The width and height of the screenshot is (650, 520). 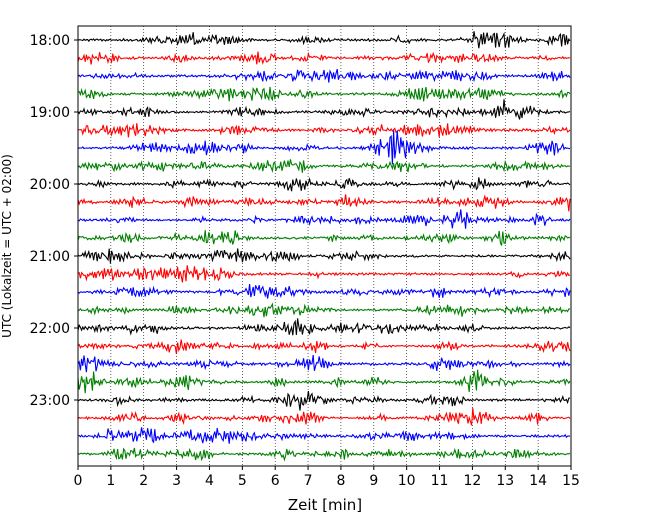 I want to click on x-tick-label: 6, so click(x=275, y=481).